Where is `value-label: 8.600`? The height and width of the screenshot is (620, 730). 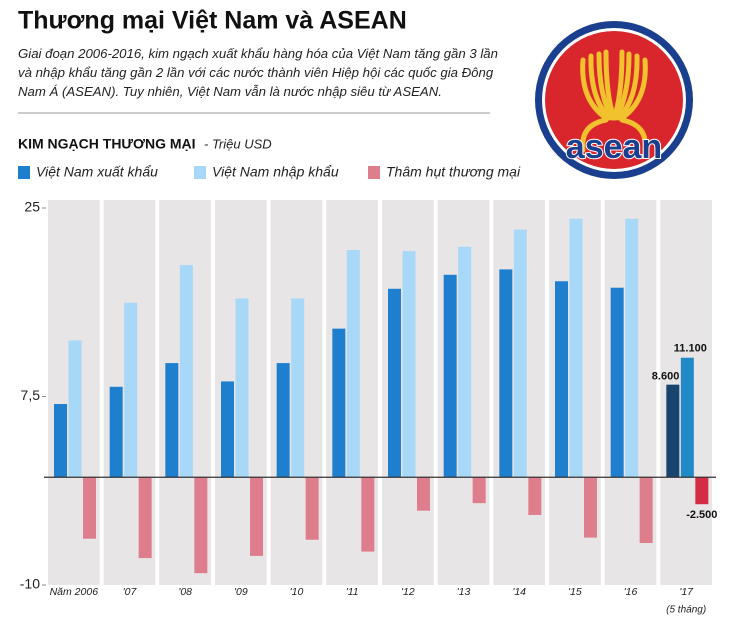
value-label: 8.600 is located at coordinates (666, 377).